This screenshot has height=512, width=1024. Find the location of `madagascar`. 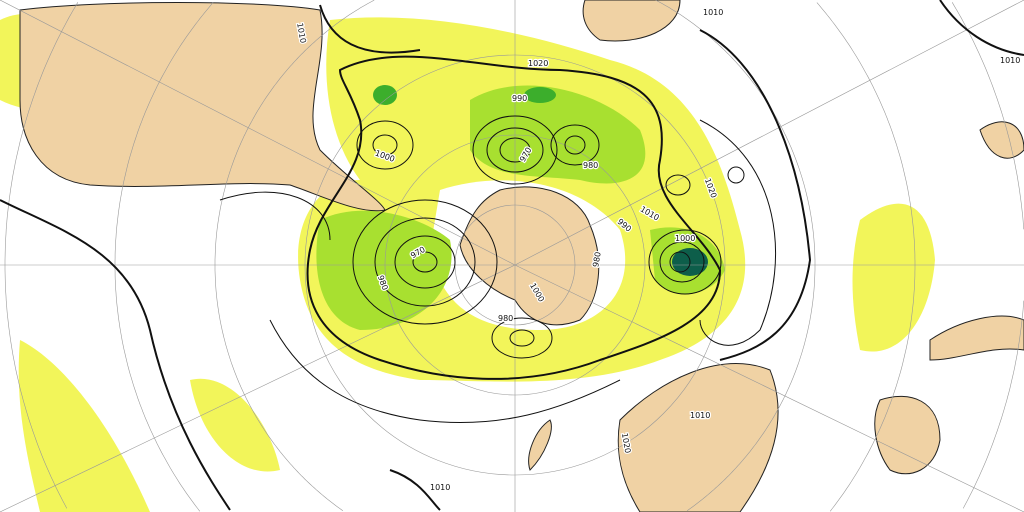

madagascar is located at coordinates (540, 445).